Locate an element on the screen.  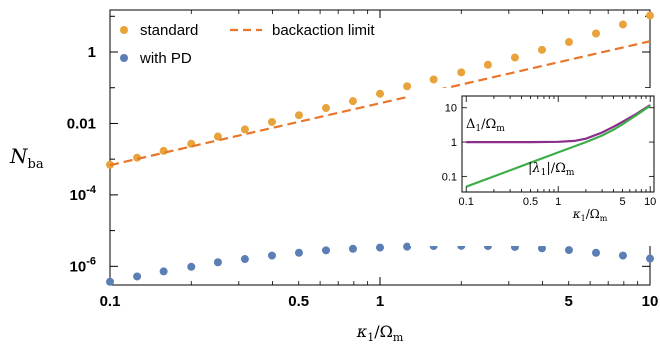
legend-marker-standard is located at coordinates (124, 30).